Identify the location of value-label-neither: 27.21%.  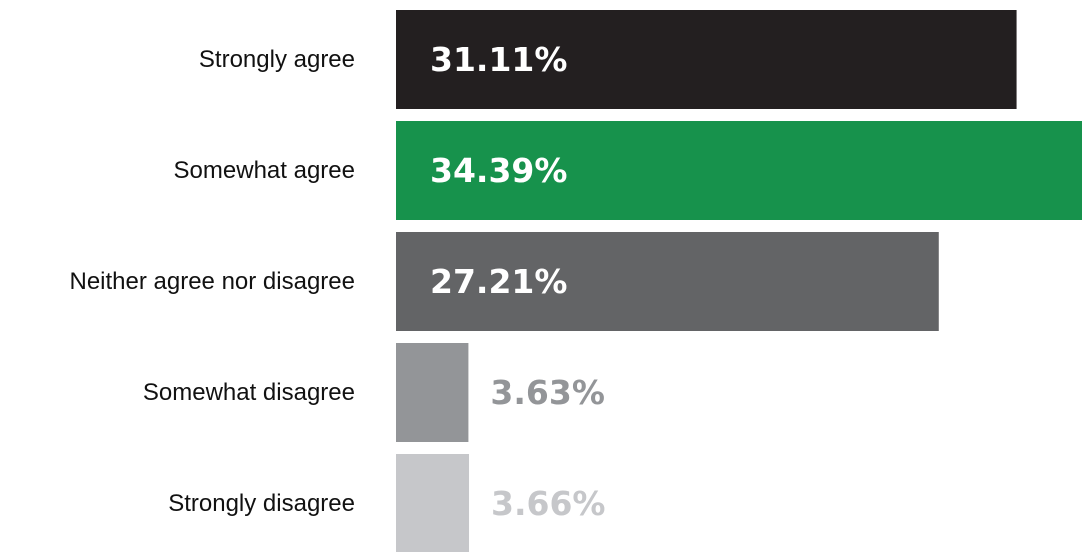
(498, 281).